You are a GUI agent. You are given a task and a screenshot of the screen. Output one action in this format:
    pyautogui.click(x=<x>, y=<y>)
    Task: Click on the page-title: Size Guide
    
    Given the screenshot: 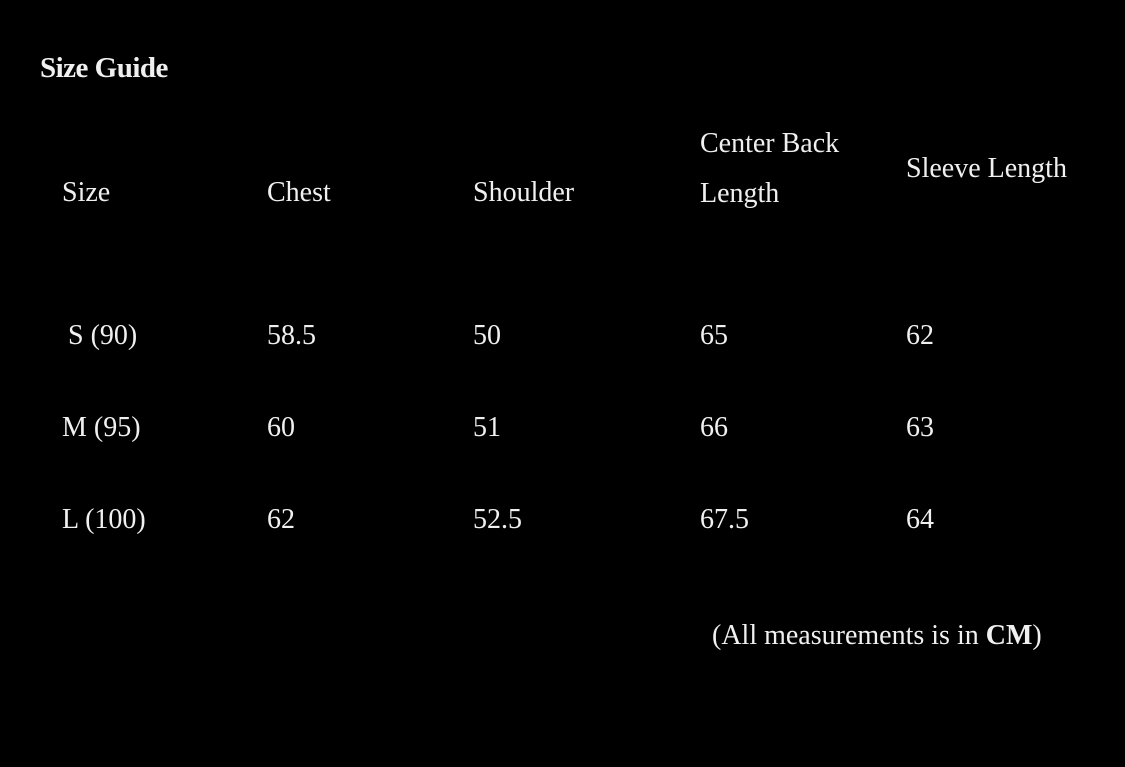 What is the action you would take?
    pyautogui.click(x=104, y=68)
    